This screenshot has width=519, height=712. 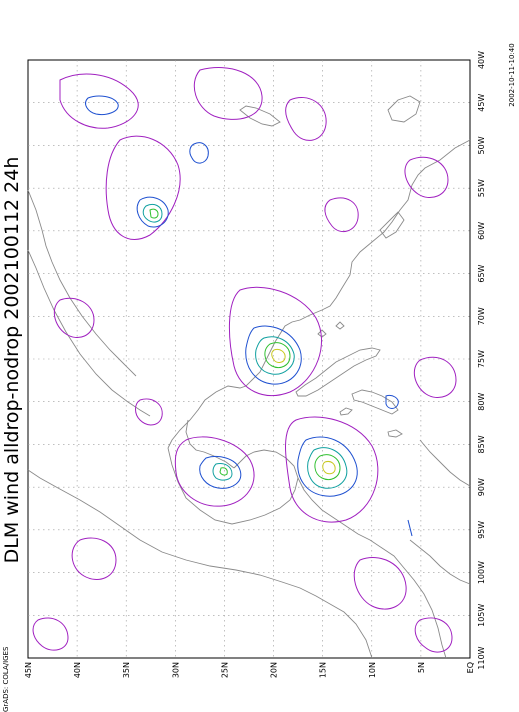 What do you see at coordinates (375, 402) in the screenshot?
I see `coastline-hispaniola` at bounding box center [375, 402].